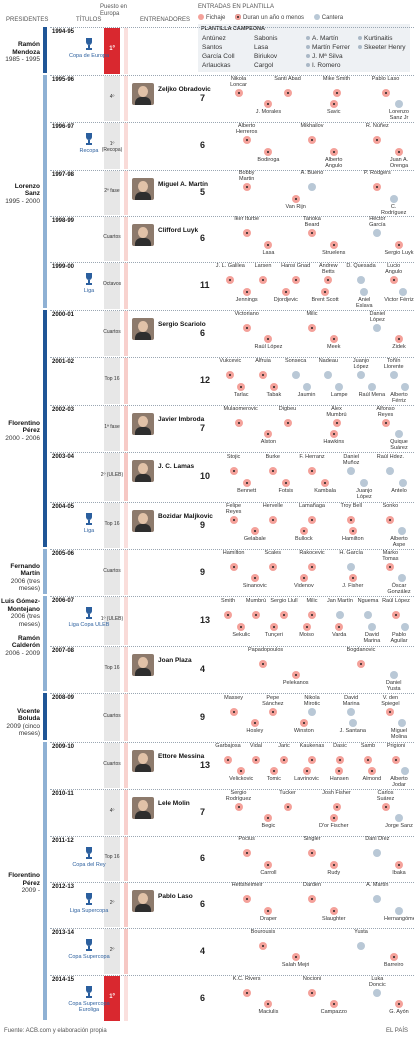 This screenshot has width=414, height=1038. What do you see at coordinates (352, 731) in the screenshot?
I see `player-name: J. Santana` at bounding box center [352, 731].